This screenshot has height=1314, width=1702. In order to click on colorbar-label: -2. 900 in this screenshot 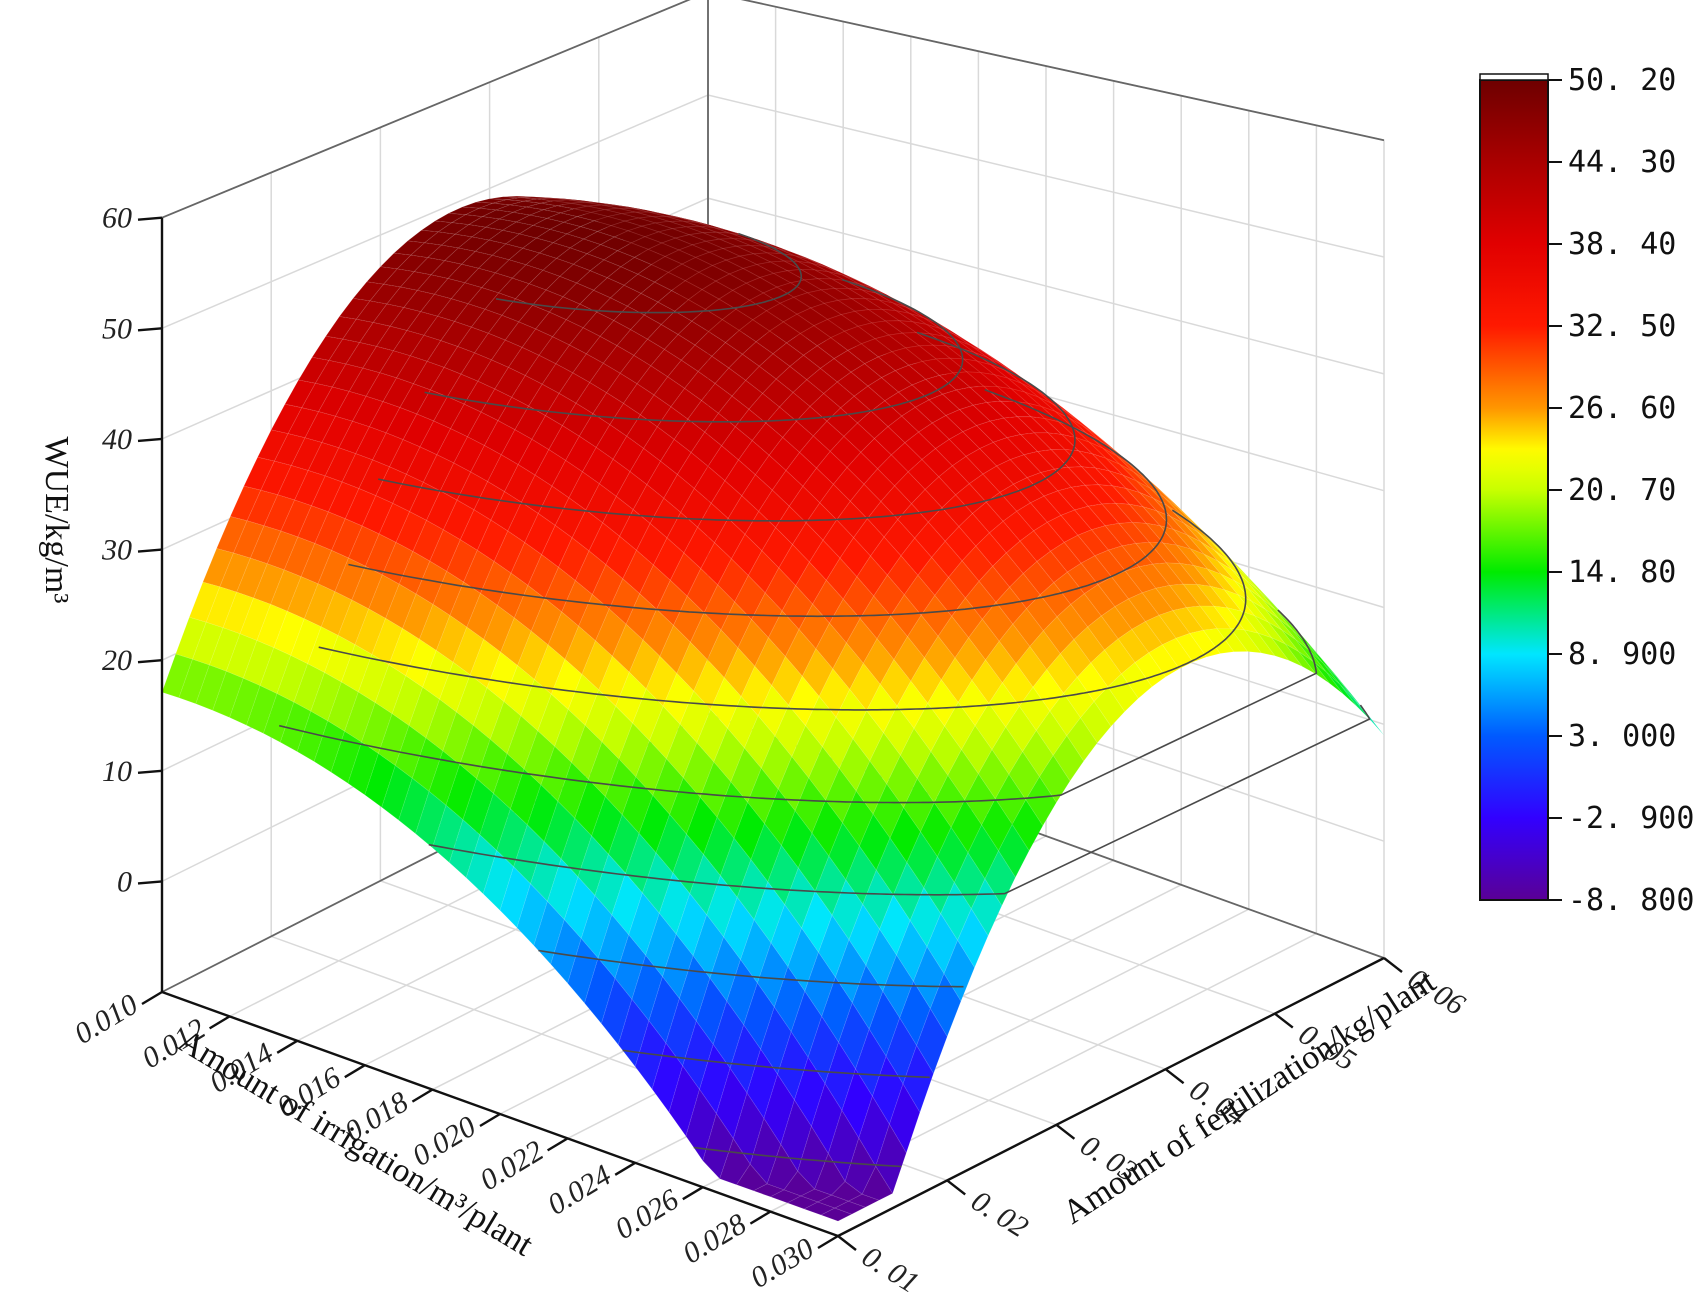, I will do `click(1631, 818)`.